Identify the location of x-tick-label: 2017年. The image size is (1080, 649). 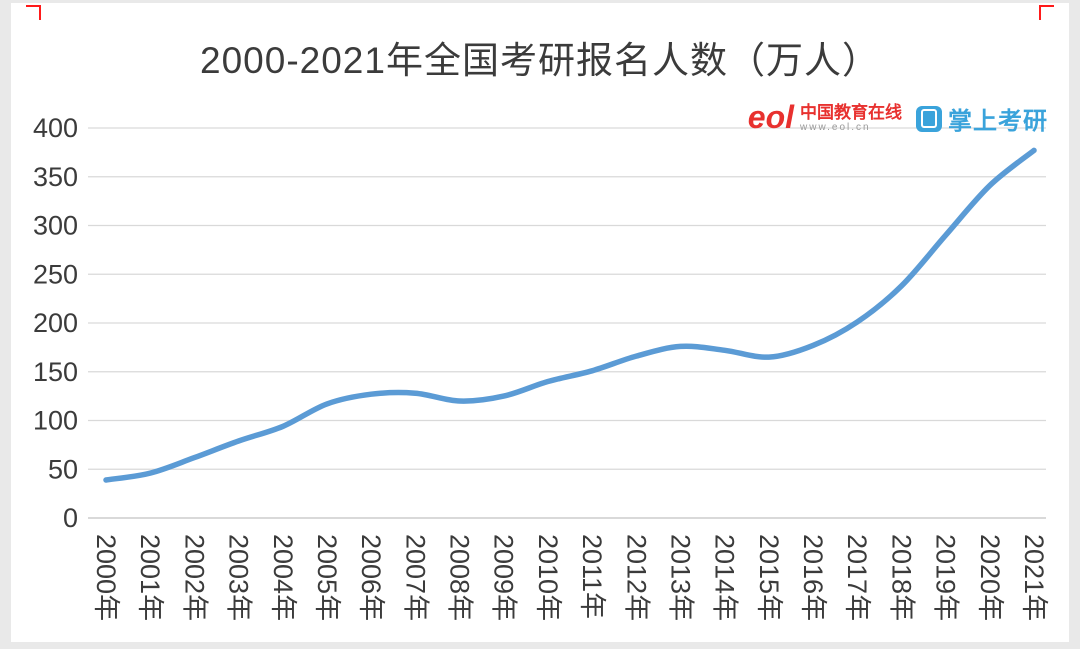
(857, 577).